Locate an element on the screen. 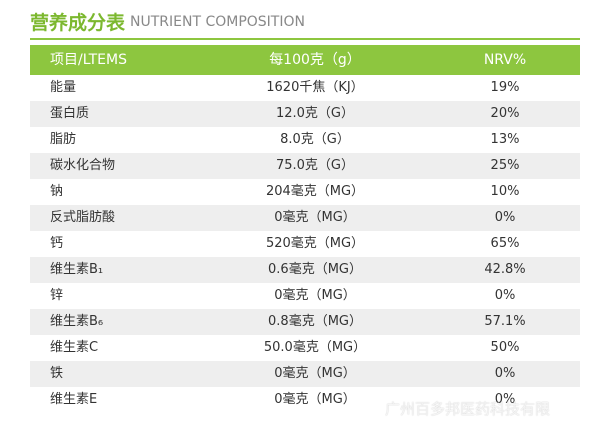  table-cell: 1620千焦（KJ） is located at coordinates (315, 87).